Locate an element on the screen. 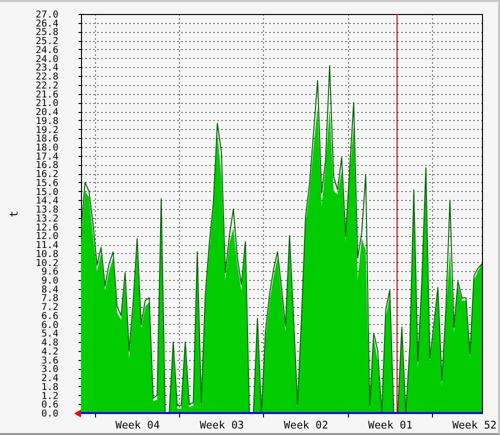 The height and width of the screenshot is (435, 500). y-axis-title: t is located at coordinates (14, 214).